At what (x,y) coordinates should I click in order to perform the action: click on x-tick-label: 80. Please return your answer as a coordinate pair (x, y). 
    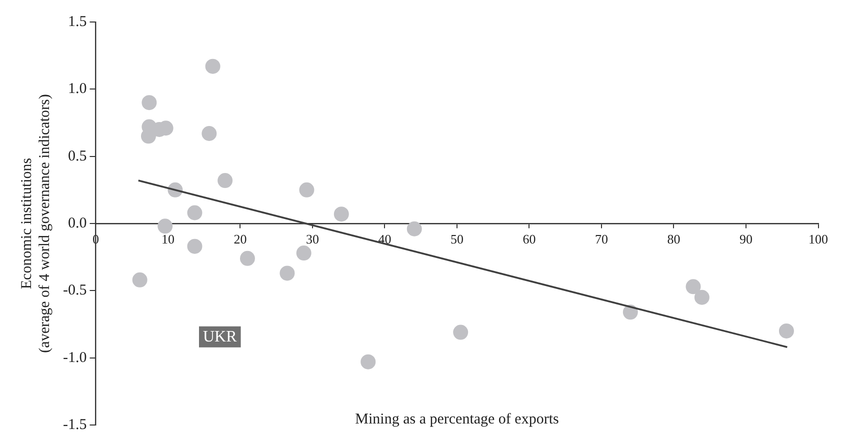
    Looking at the image, I should click on (673, 239).